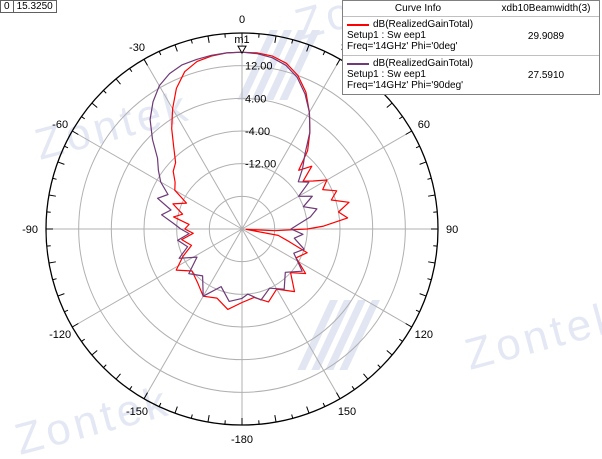 This screenshot has width=602, height=459. What do you see at coordinates (259, 67) in the screenshot?
I see `radial-tick-label: 12.00` at bounding box center [259, 67].